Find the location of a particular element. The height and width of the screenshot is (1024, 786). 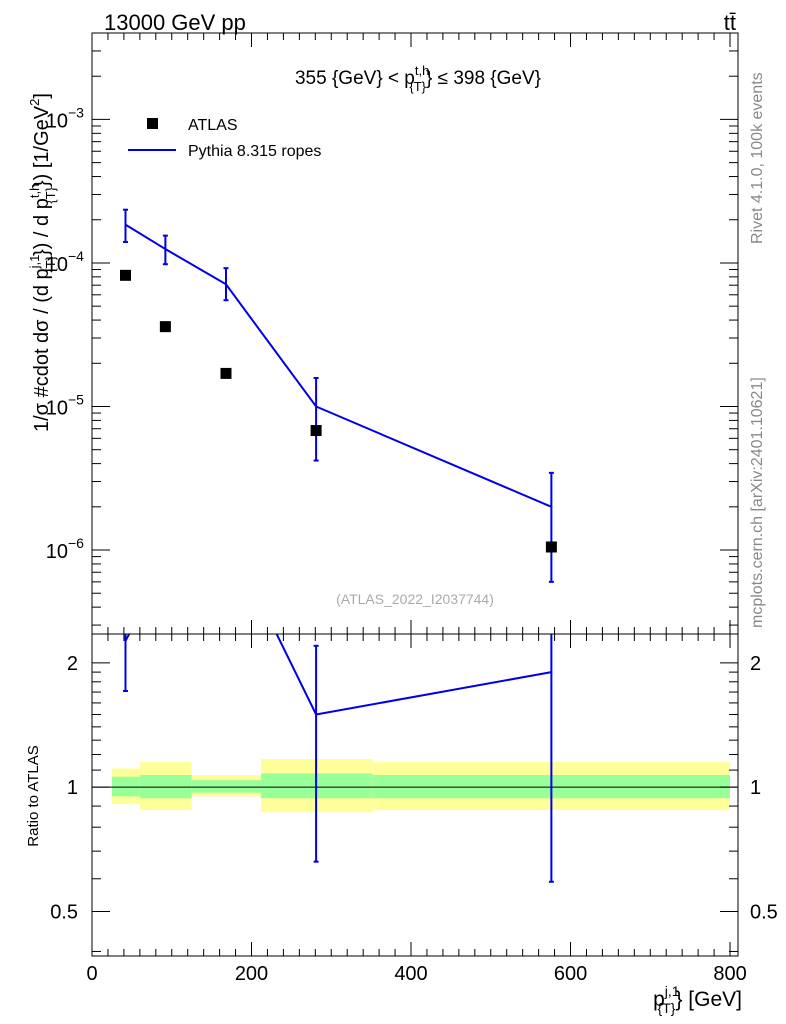

ratio-y-tick-label-right: 2 is located at coordinates (755, 664).